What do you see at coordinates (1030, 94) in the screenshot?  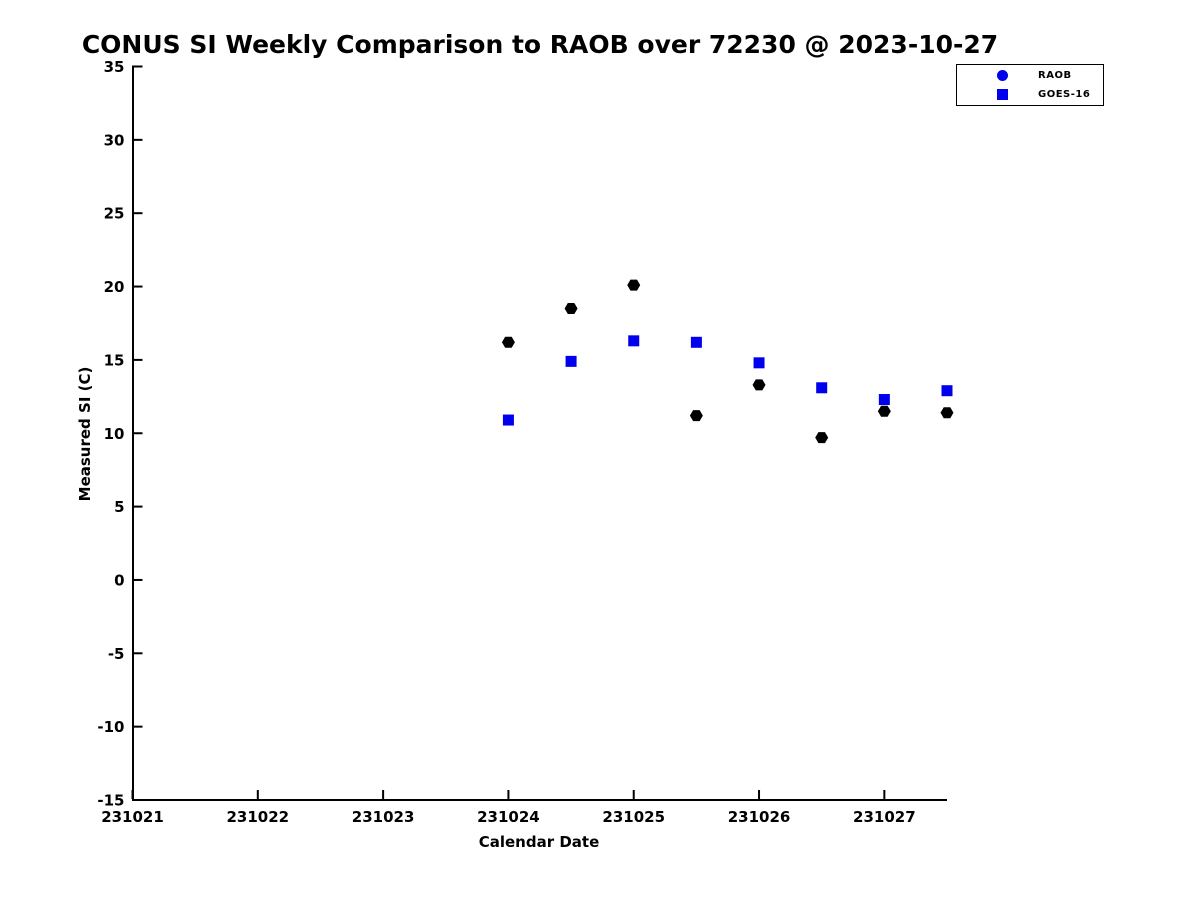 I see `legend-item-goes16: GOES-16` at bounding box center [1030, 94].